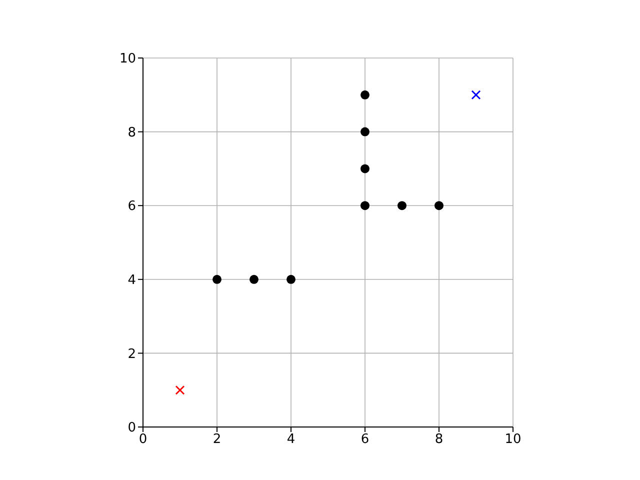  I want to click on x-tick-label: 10, so click(513, 440).